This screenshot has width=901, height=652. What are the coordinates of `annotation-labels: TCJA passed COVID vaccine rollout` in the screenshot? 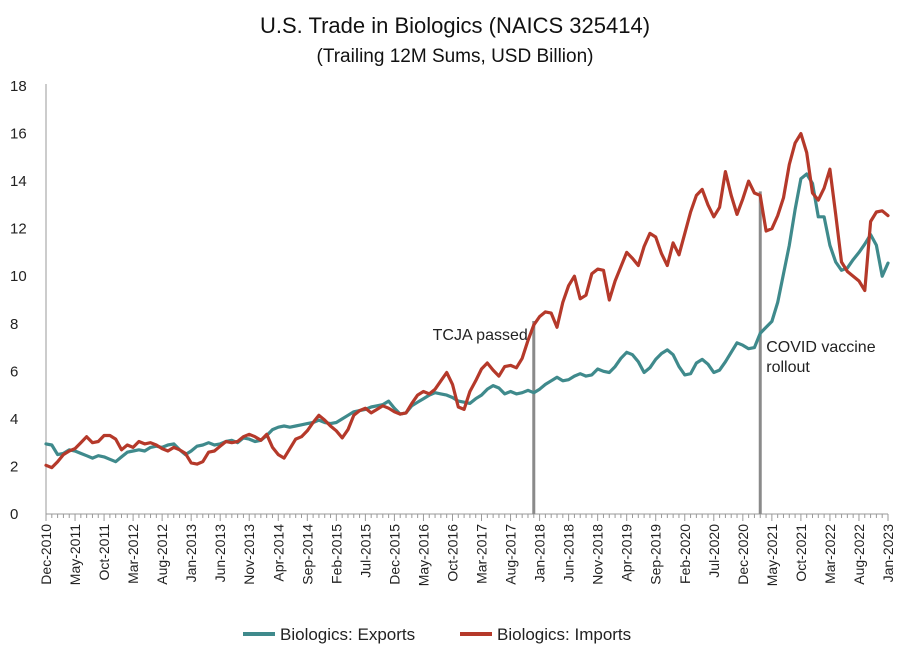 It's located at (654, 351).